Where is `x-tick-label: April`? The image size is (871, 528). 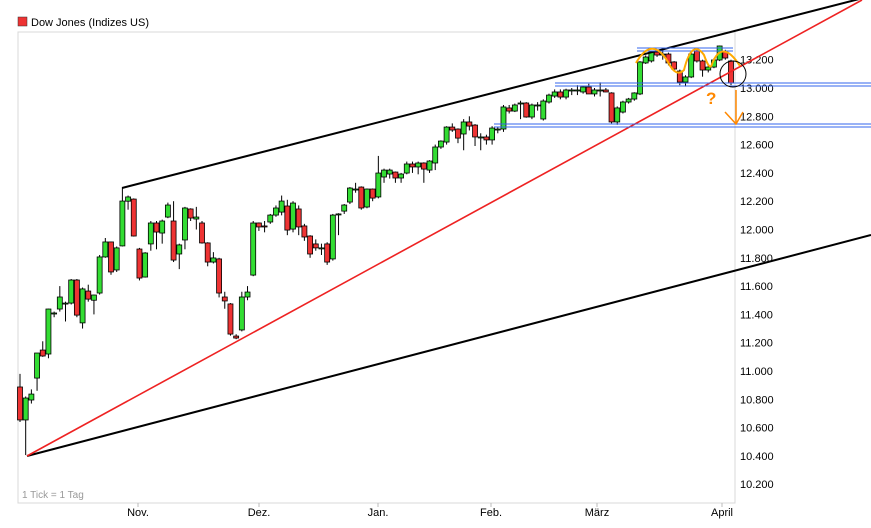
x-tick-label: April is located at coordinates (722, 513).